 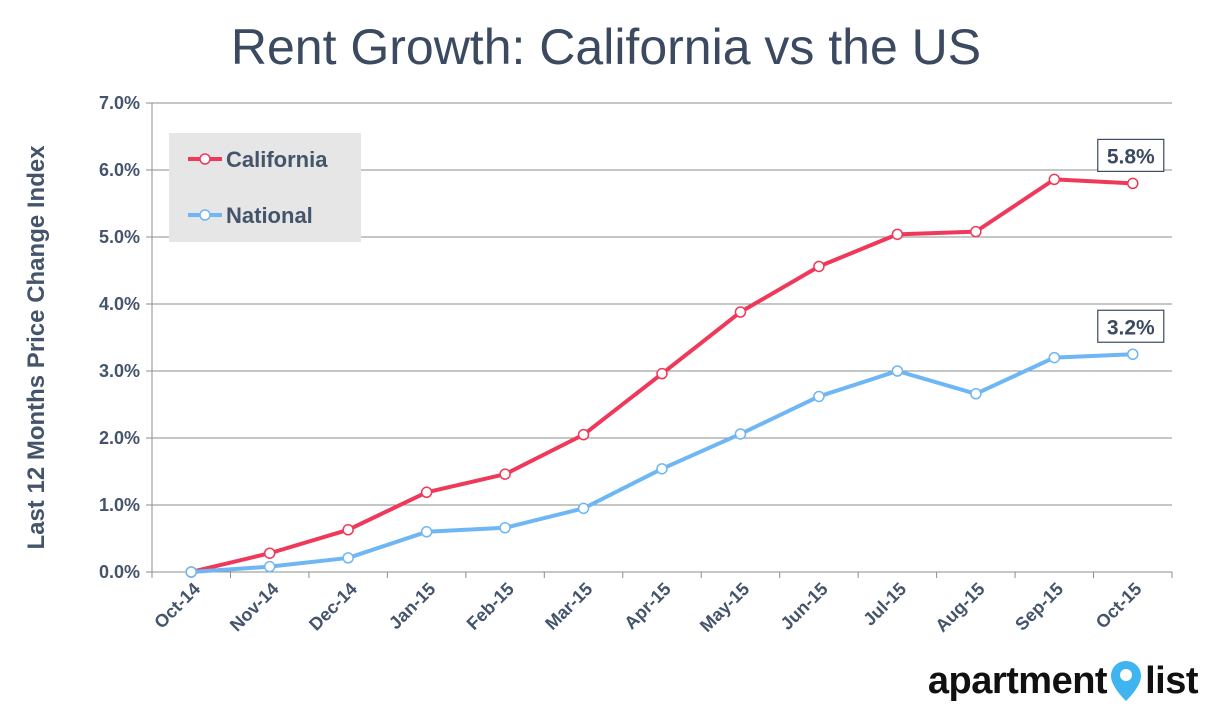 I want to click on x-tick-label: May-15, so click(x=724, y=607).